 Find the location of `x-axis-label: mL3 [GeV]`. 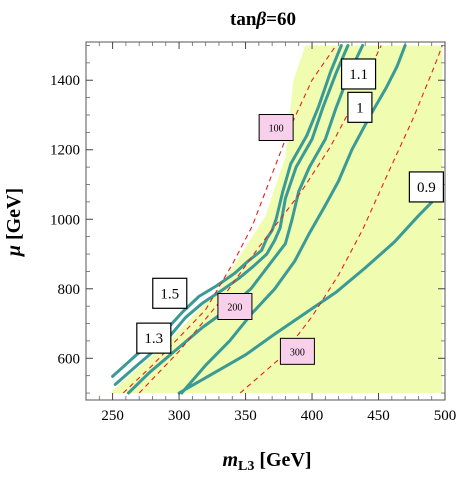

x-axis-label: mL3 [GeV] is located at coordinates (266, 461).